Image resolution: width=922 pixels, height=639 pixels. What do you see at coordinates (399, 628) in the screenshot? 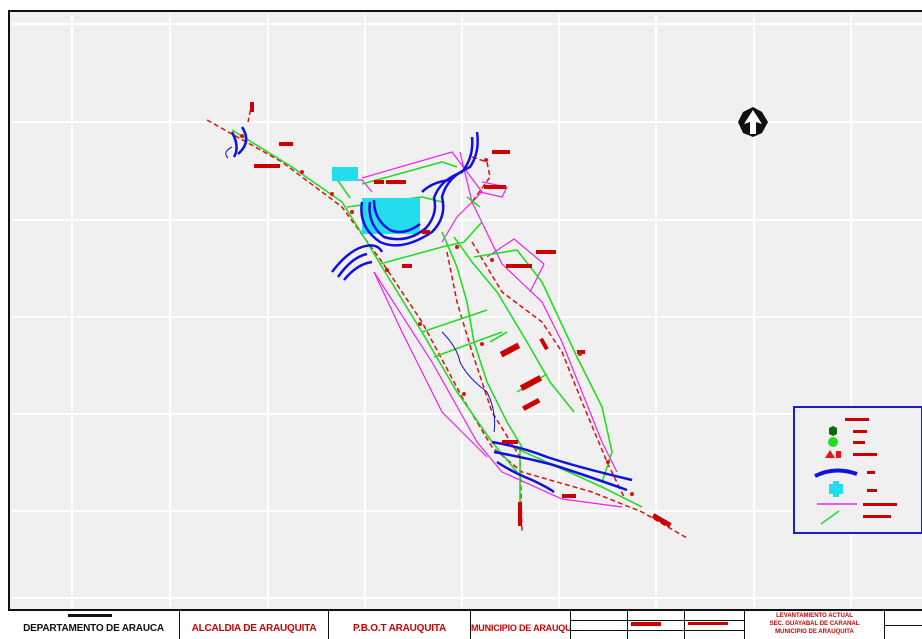
I see `plan-label: P.B.O.T ARAUQUITA` at bounding box center [399, 628].